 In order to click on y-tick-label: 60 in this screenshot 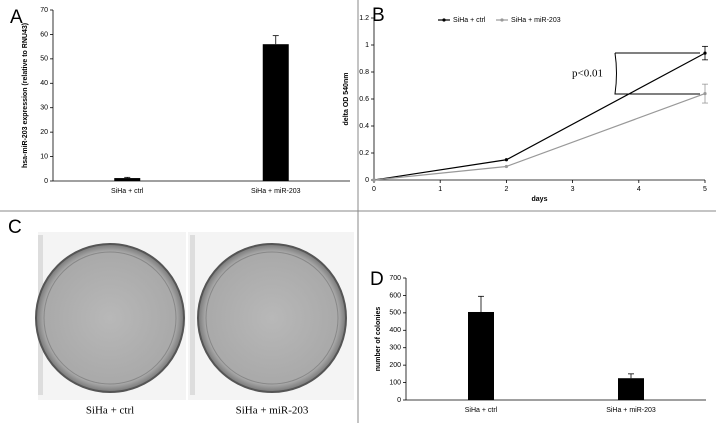, I will do `click(44, 34)`.